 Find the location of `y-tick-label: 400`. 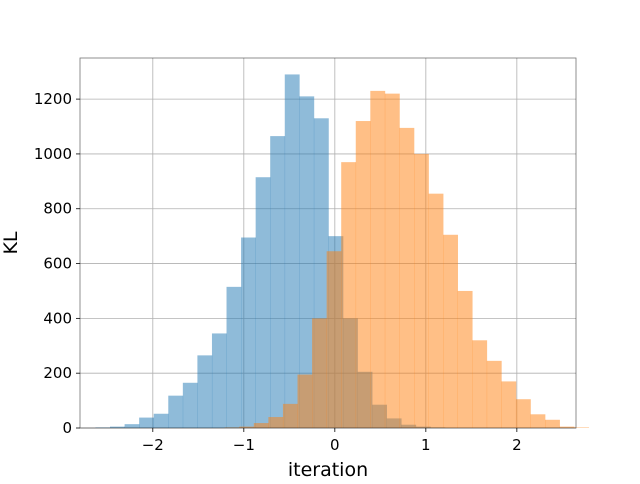

y-tick-label: 400 is located at coordinates (57, 318).